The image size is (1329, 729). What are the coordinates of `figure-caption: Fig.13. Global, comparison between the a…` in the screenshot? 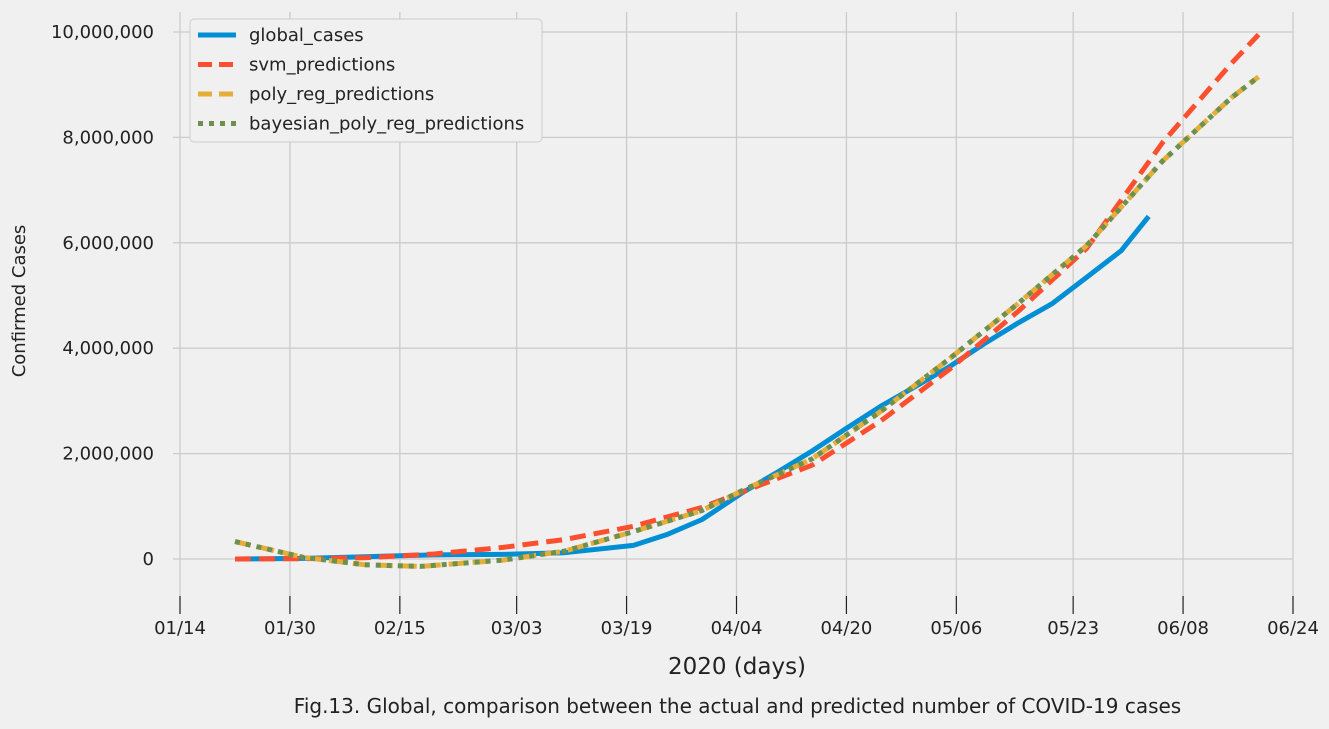 It's located at (737, 706).